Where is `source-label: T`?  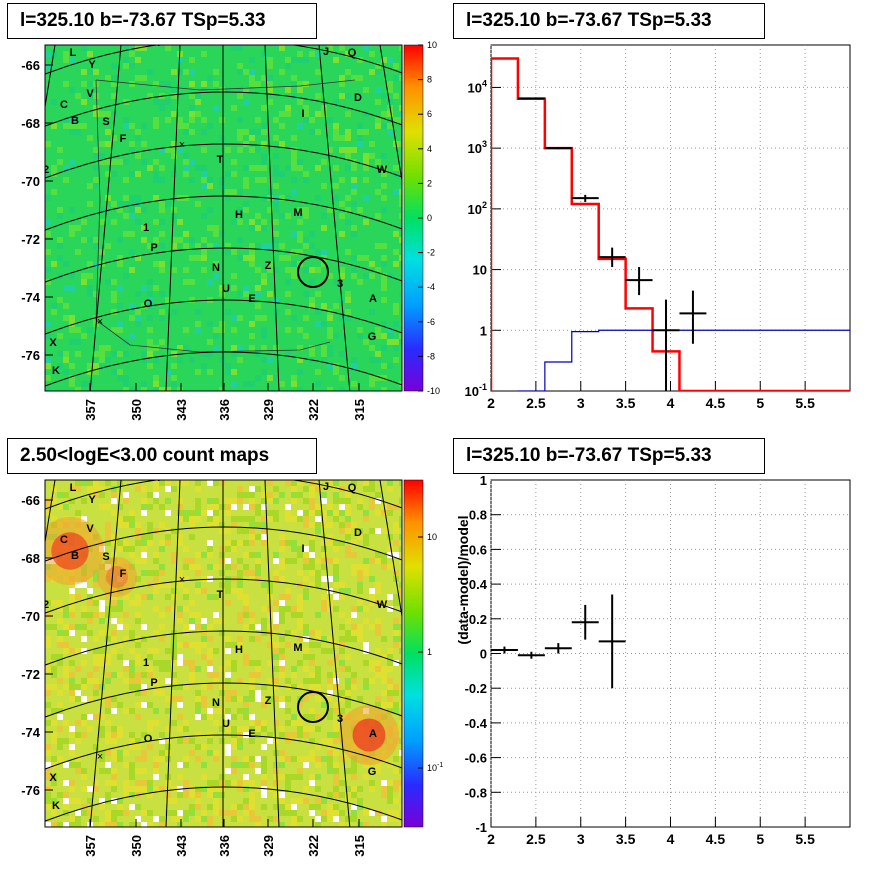 source-label: T is located at coordinates (220, 595).